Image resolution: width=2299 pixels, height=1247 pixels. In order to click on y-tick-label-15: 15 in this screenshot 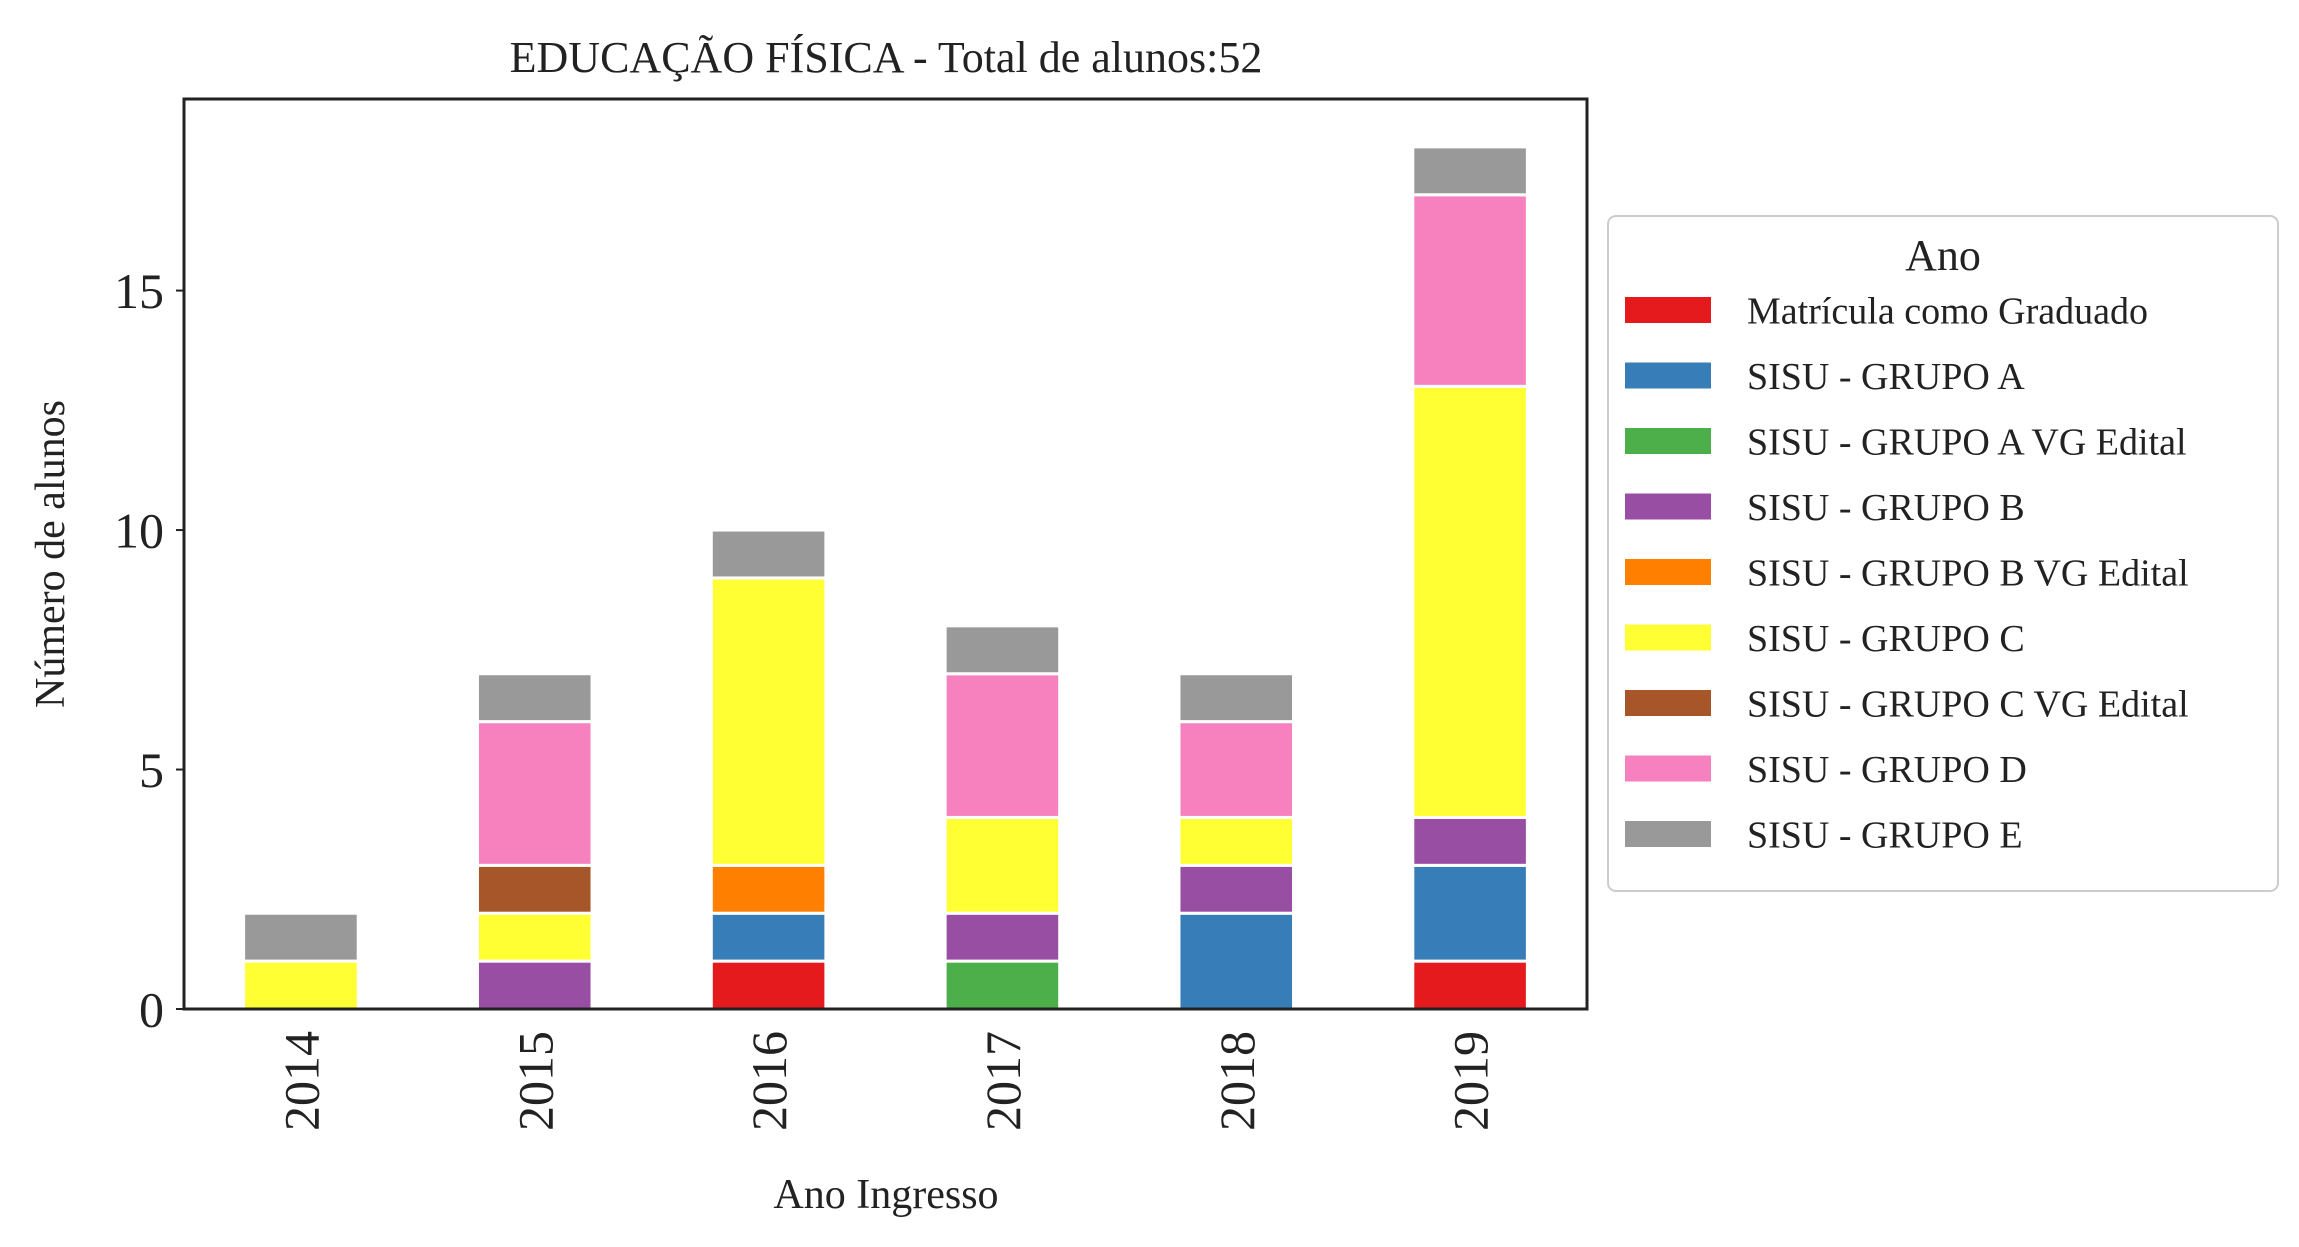, I will do `click(139, 291)`.